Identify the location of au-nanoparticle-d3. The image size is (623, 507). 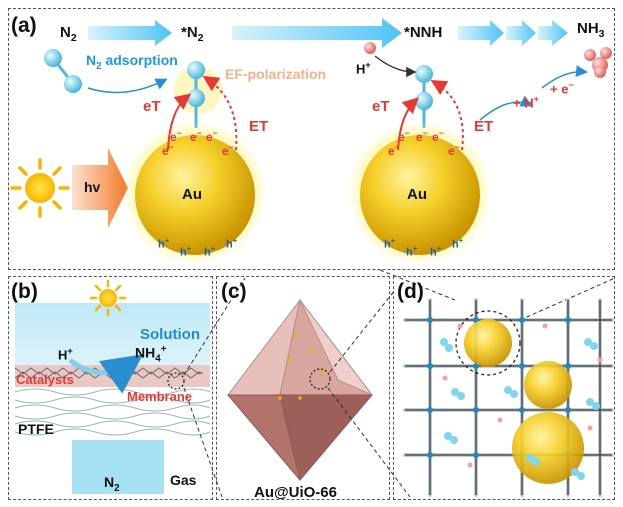
(548, 448).